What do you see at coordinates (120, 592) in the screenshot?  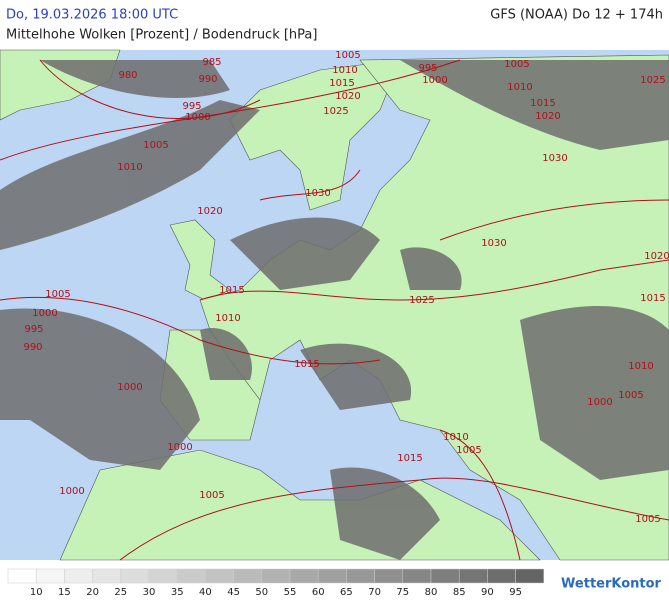 I see `legend-label: 25` at bounding box center [120, 592].